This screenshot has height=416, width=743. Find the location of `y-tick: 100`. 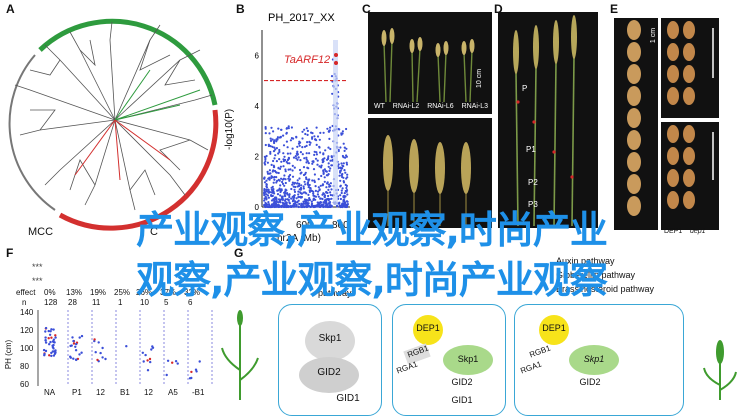

y-tick: 100 is located at coordinates (27, 348).